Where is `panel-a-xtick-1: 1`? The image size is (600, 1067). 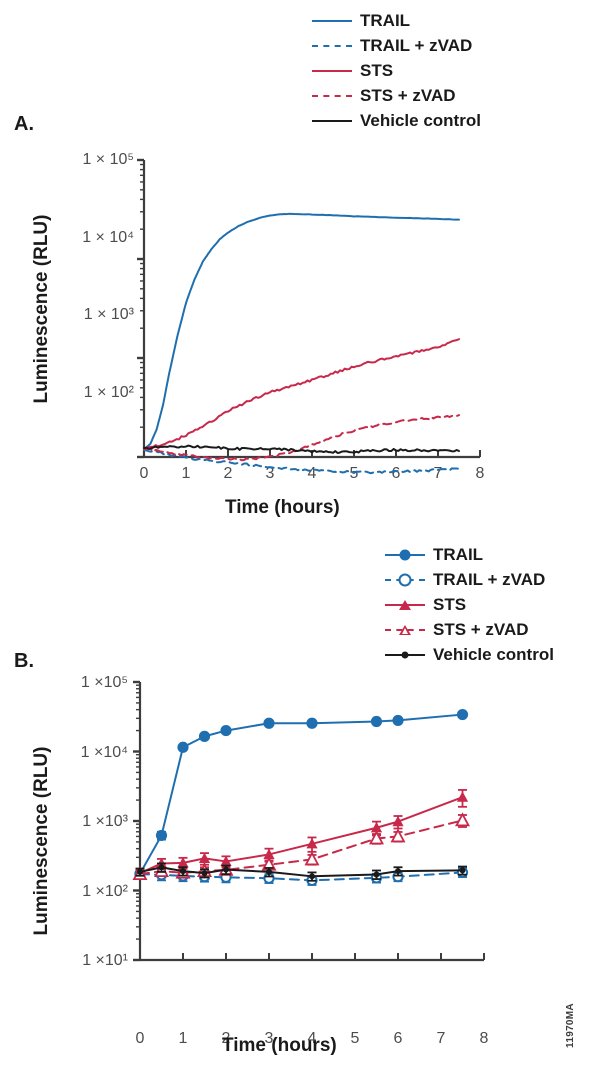 panel-a-xtick-1: 1 is located at coordinates (186, 473).